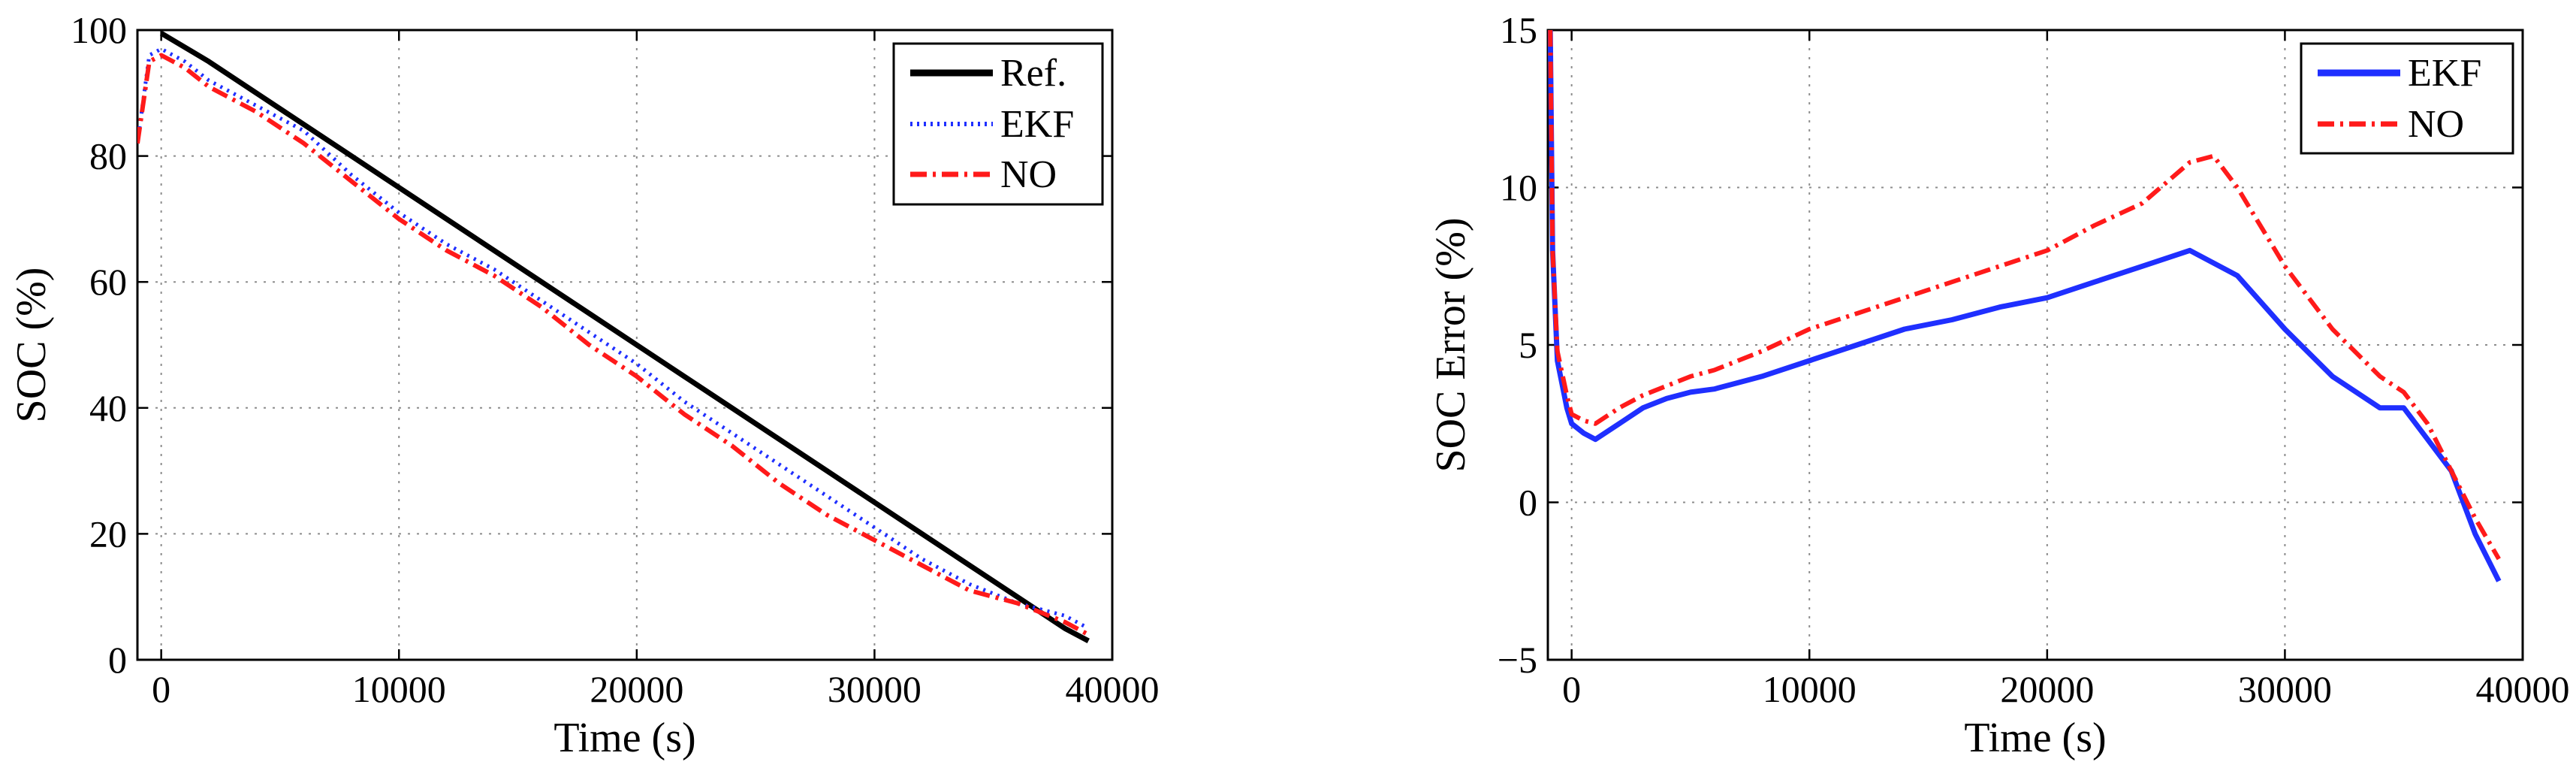  What do you see at coordinates (1451, 344) in the screenshot?
I see `soc-error-y-axis-label: SOC Error (%)` at bounding box center [1451, 344].